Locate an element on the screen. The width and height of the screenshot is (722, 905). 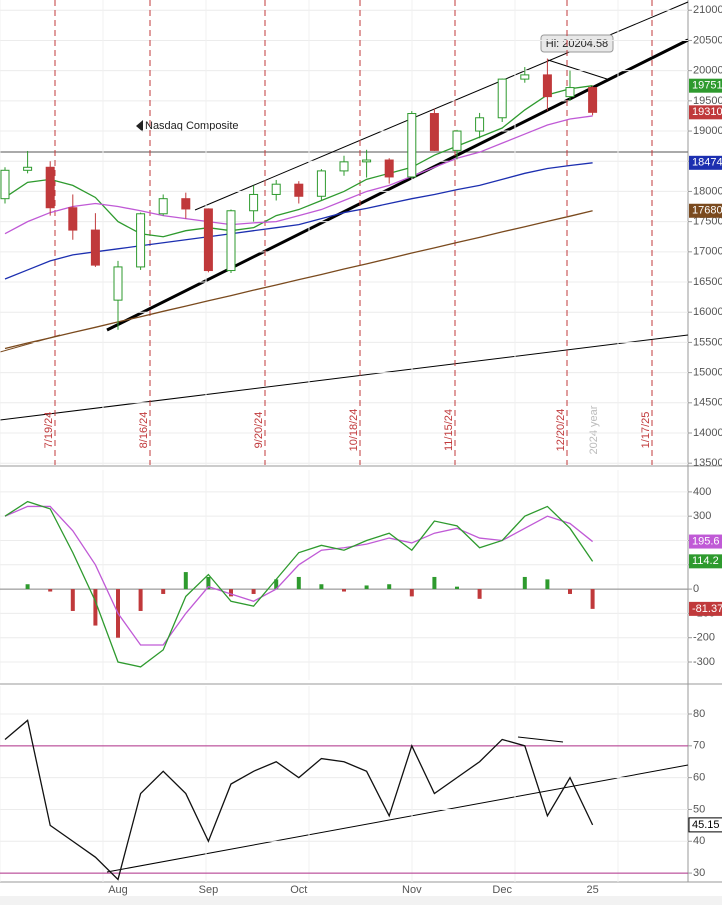
event-label: 10/18/24 is located at coordinates (354, 430).